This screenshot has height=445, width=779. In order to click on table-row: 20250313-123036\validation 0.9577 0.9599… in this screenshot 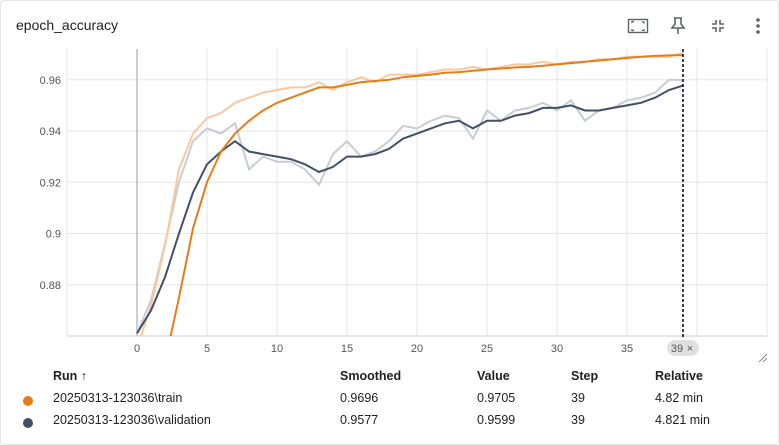, I will do `click(390, 424)`.